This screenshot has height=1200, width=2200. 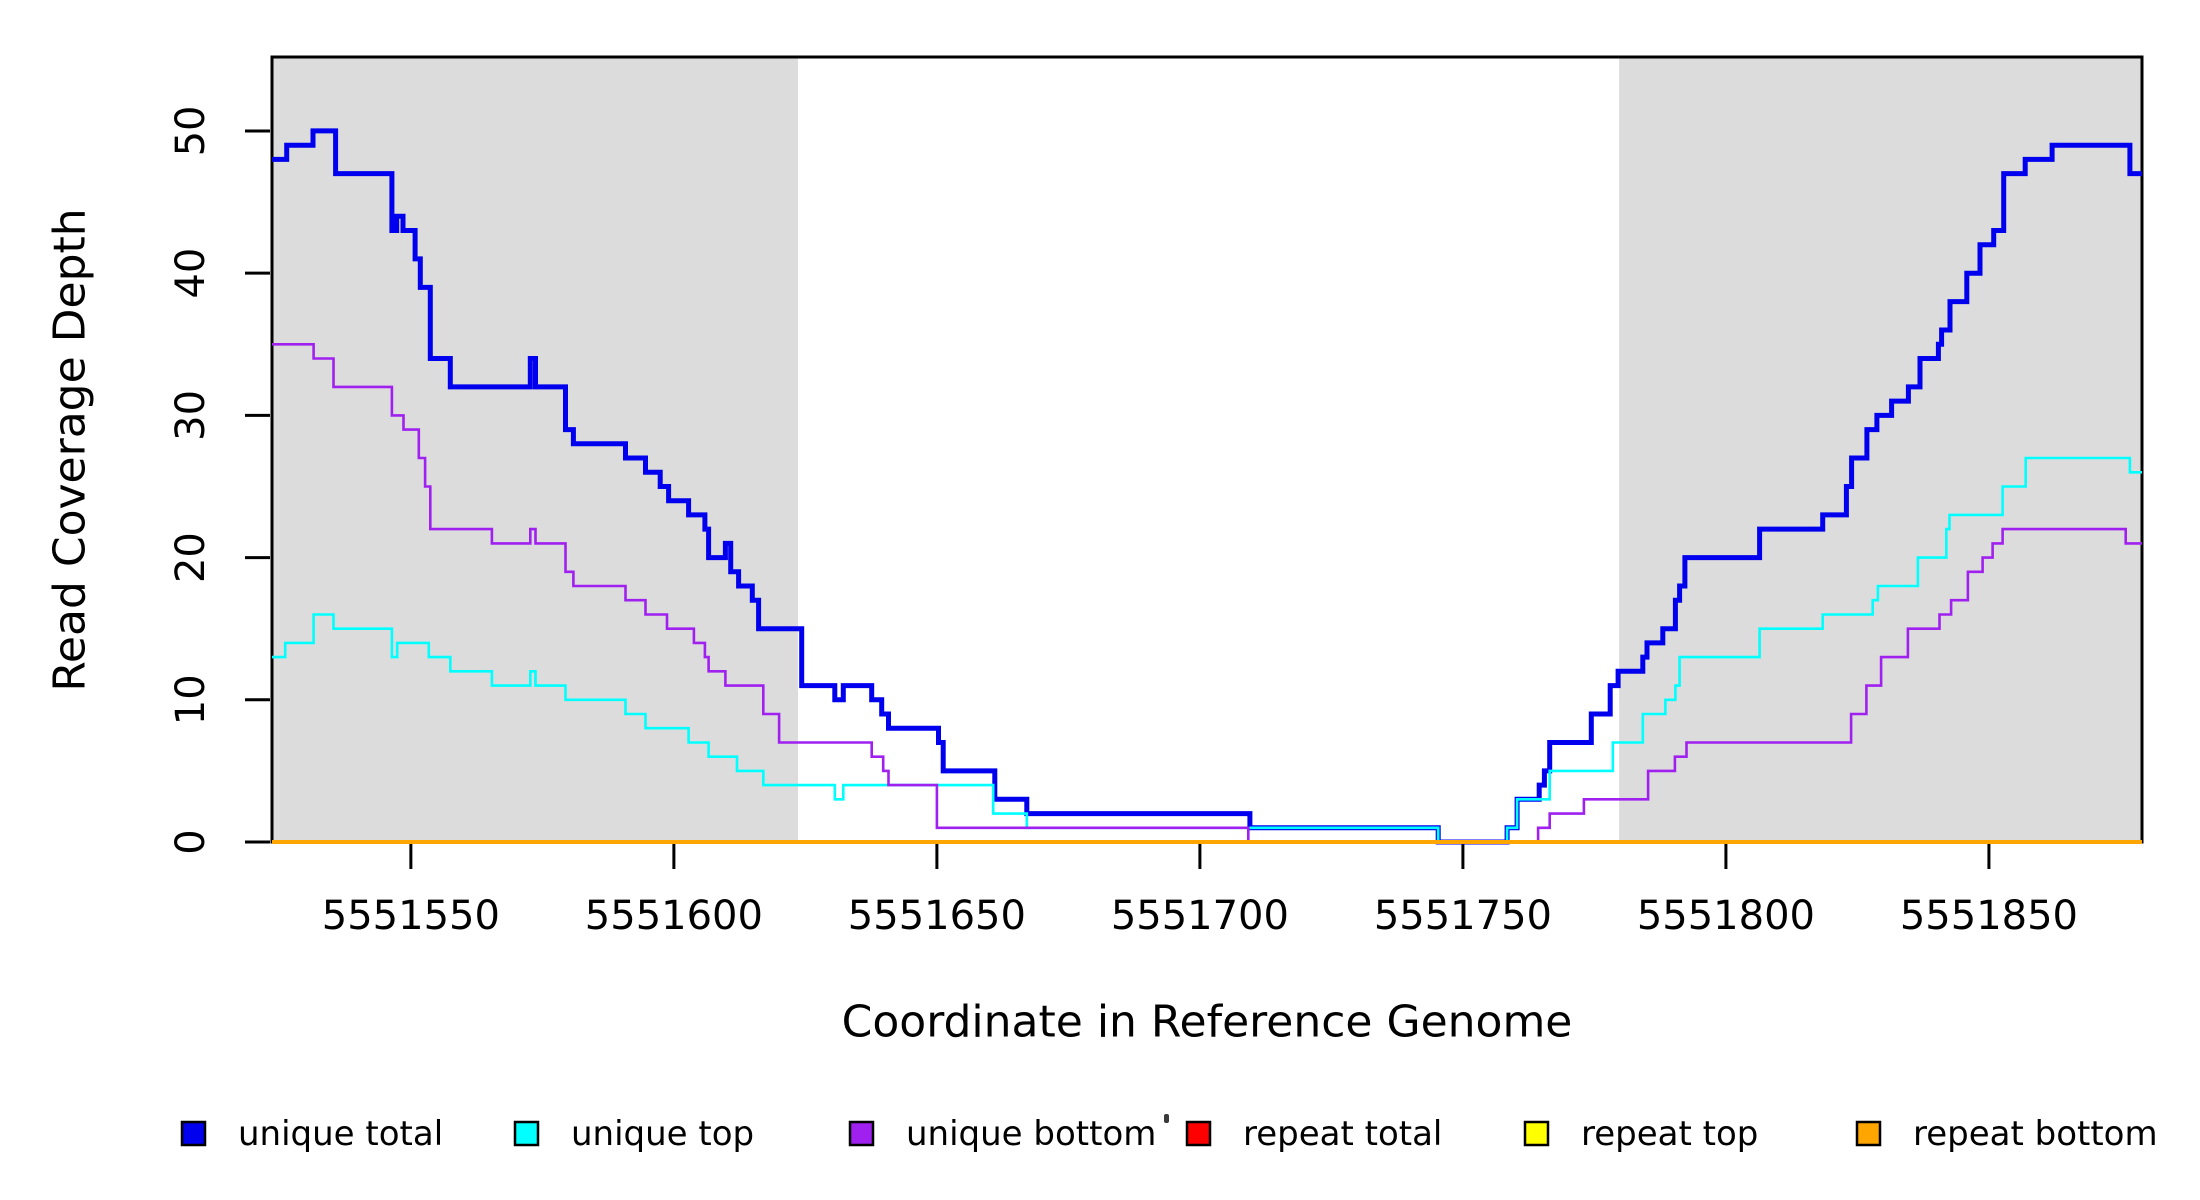 What do you see at coordinates (411, 916) in the screenshot?
I see `x-tick-label: 5551550` at bounding box center [411, 916].